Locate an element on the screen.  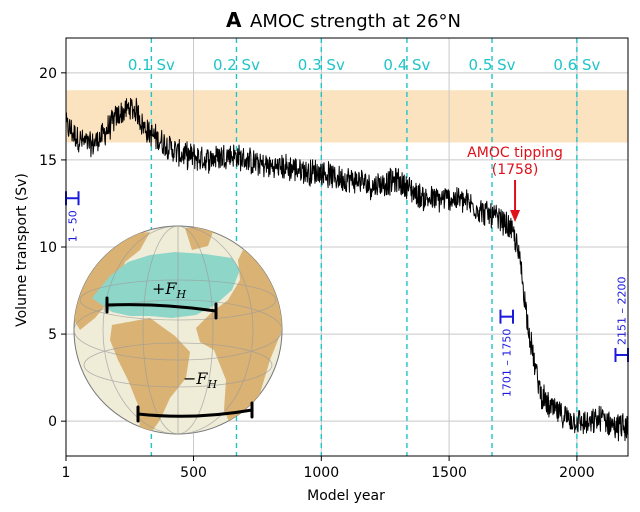
tipping-arrow-head is located at coordinates (515, 216).